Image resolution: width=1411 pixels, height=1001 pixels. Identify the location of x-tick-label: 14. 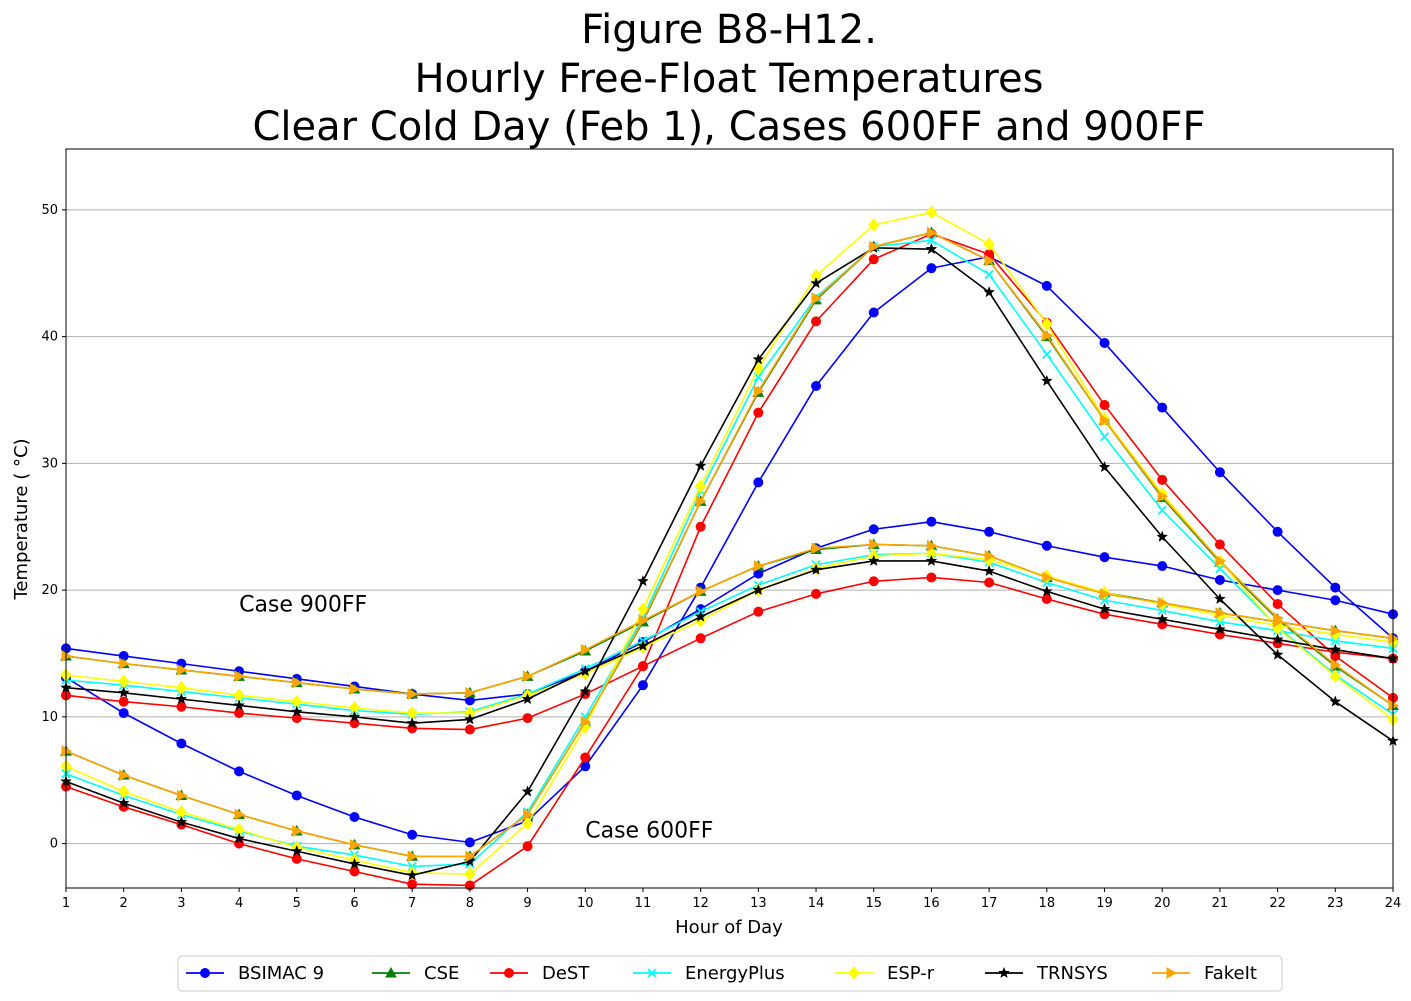
(816, 903).